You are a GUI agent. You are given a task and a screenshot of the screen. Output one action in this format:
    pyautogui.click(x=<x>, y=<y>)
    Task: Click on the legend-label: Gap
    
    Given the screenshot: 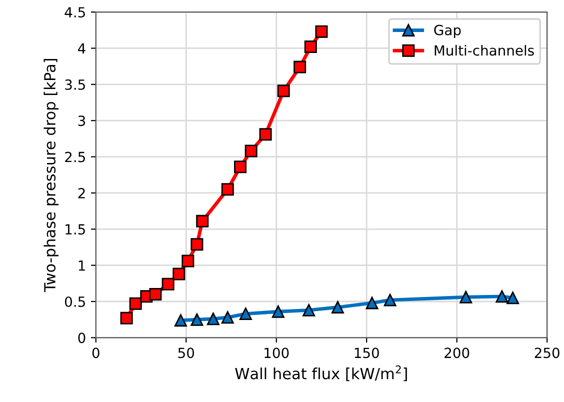 What is the action you would take?
    pyautogui.click(x=447, y=31)
    